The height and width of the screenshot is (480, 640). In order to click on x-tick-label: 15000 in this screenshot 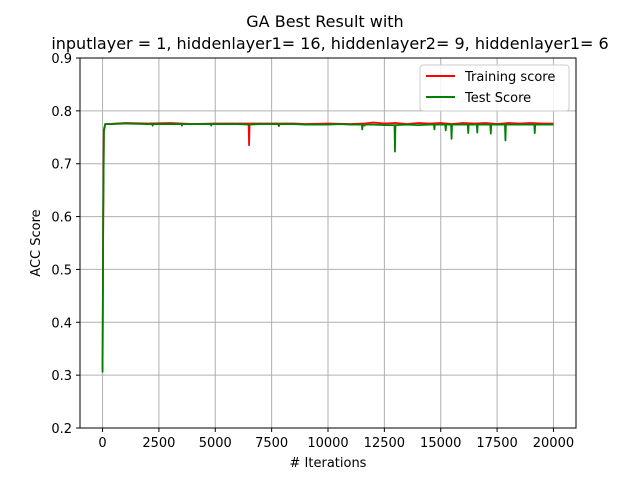, I will do `click(440, 443)`.